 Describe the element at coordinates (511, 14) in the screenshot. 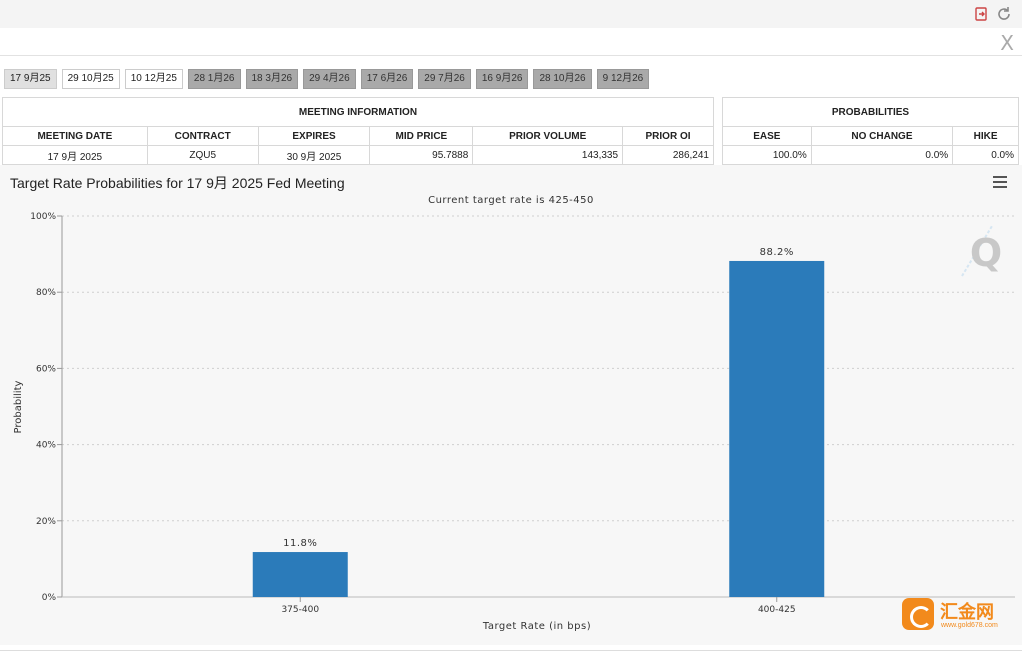

I see `top-toolbar` at that location.